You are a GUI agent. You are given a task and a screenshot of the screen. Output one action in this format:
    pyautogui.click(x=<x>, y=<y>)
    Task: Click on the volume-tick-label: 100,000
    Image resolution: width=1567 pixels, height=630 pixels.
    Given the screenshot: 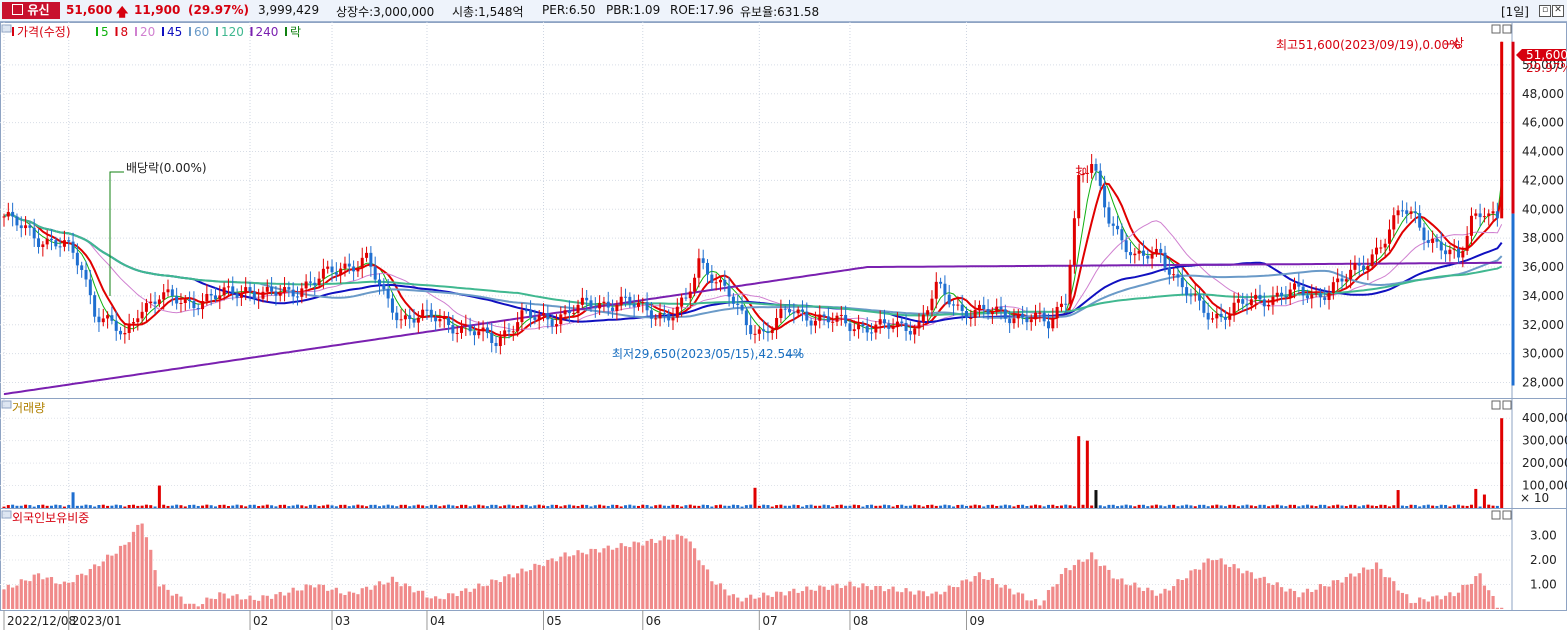 What is the action you would take?
    pyautogui.click(x=1544, y=486)
    